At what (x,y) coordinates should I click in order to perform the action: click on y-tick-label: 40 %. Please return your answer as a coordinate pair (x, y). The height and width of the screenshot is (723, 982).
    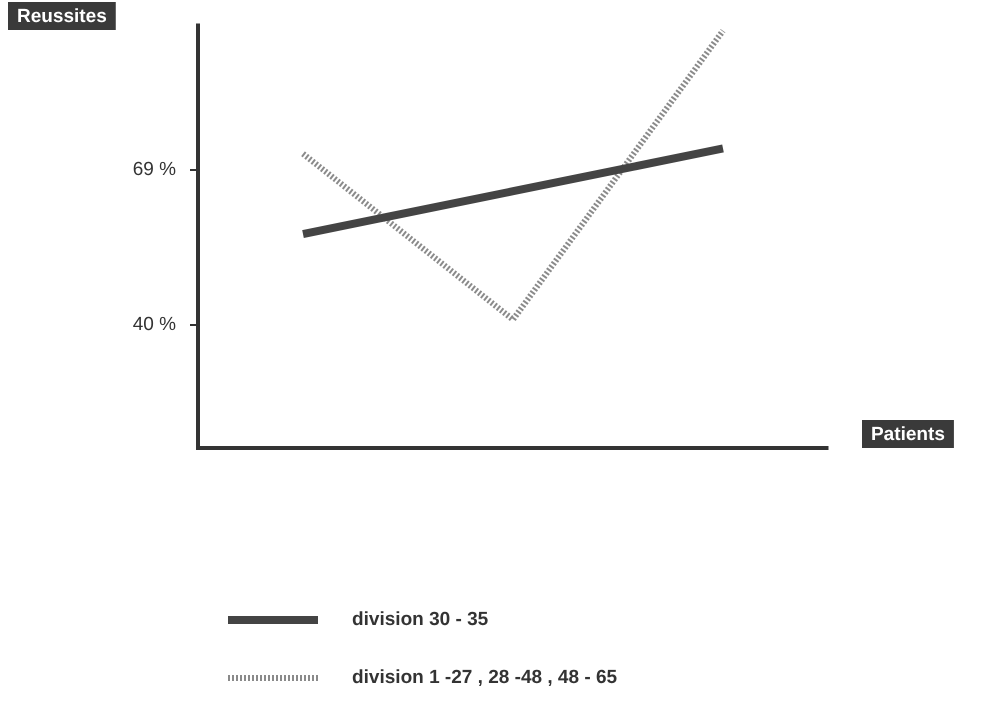
    Looking at the image, I should click on (154, 325).